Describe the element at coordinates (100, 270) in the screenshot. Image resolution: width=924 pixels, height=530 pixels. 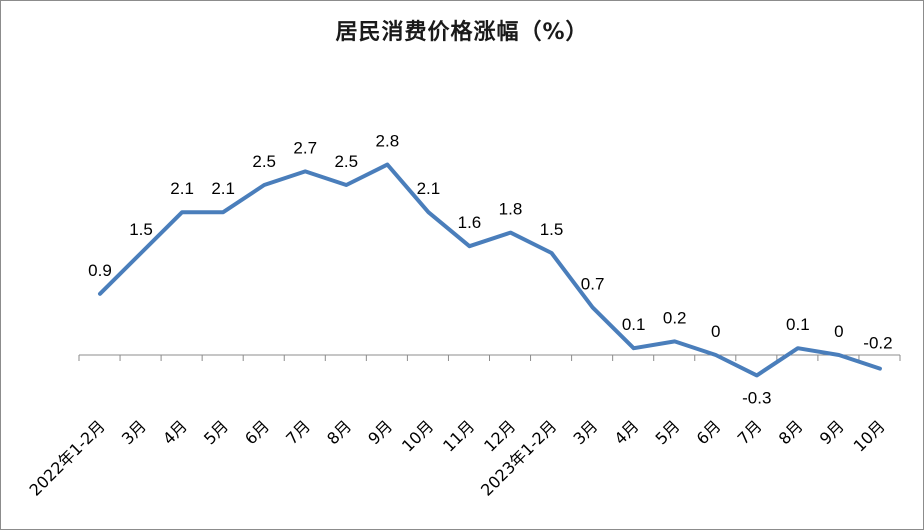
I see `data-label: 0.9` at that location.